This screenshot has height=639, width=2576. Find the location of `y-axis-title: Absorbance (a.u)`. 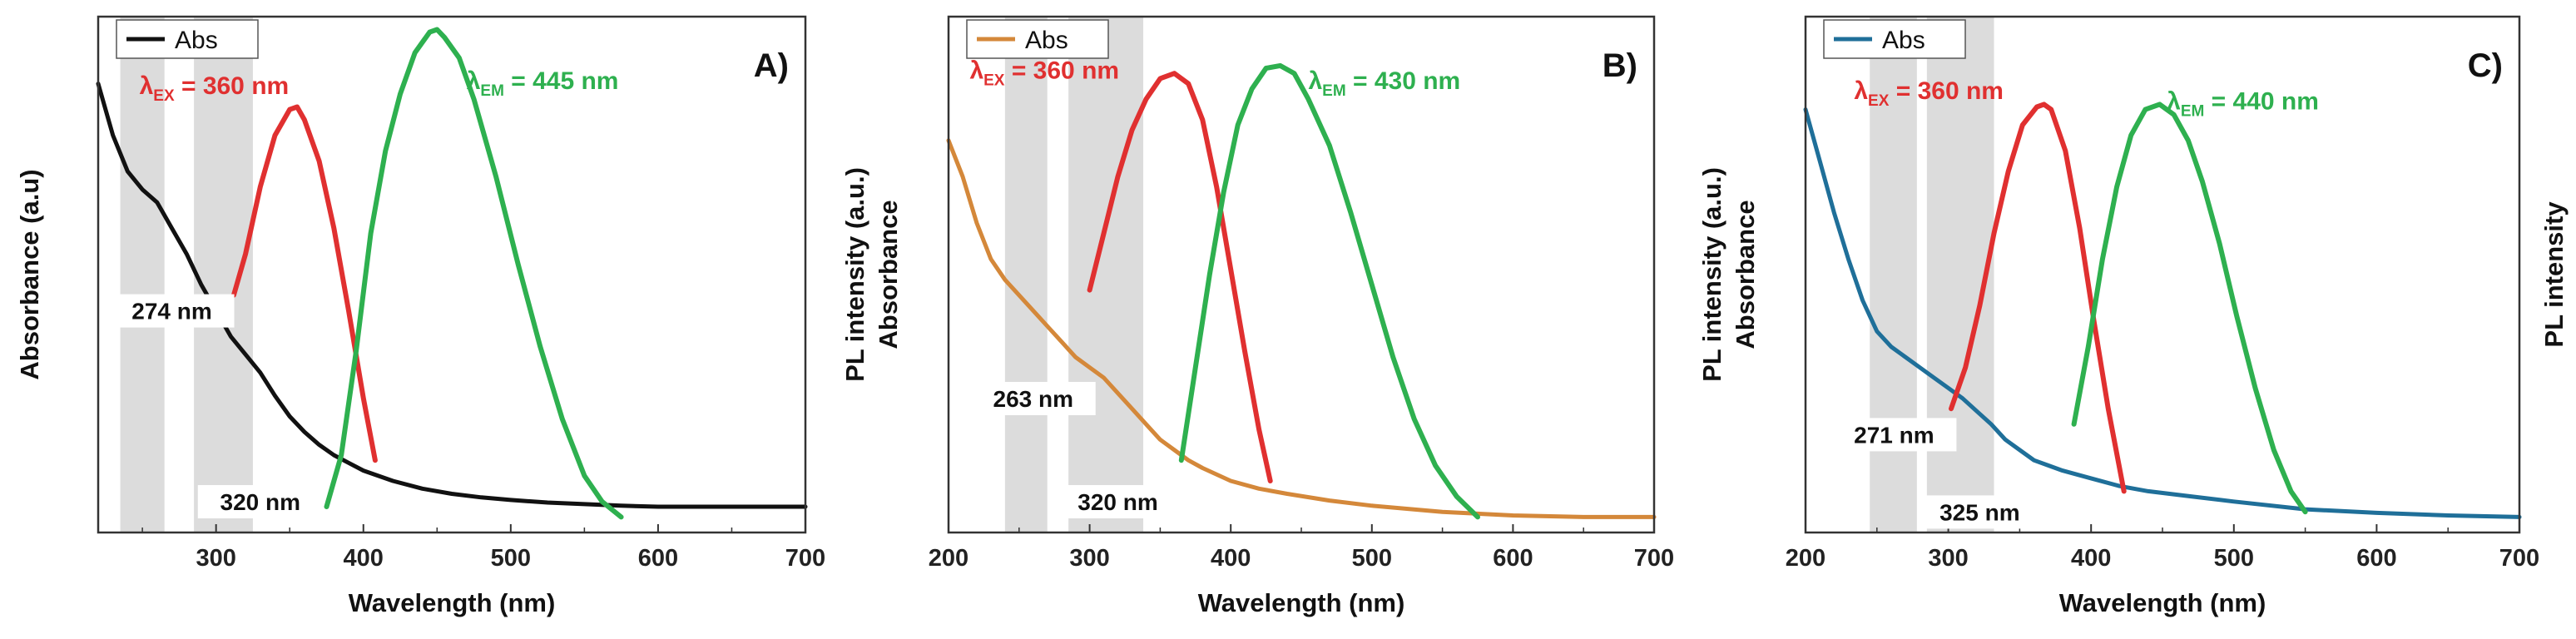

y-axis-title: Absorbance (a.u) is located at coordinates (30, 274).